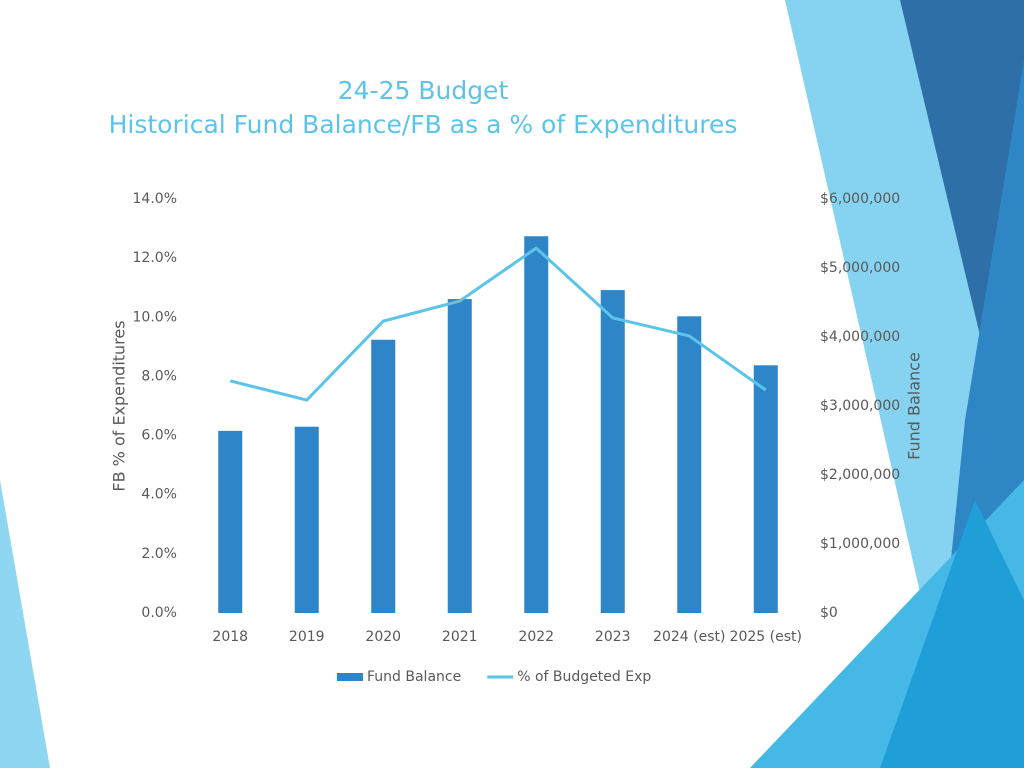  I want to click on chart-title: 24-25 Budget, so click(423, 90).